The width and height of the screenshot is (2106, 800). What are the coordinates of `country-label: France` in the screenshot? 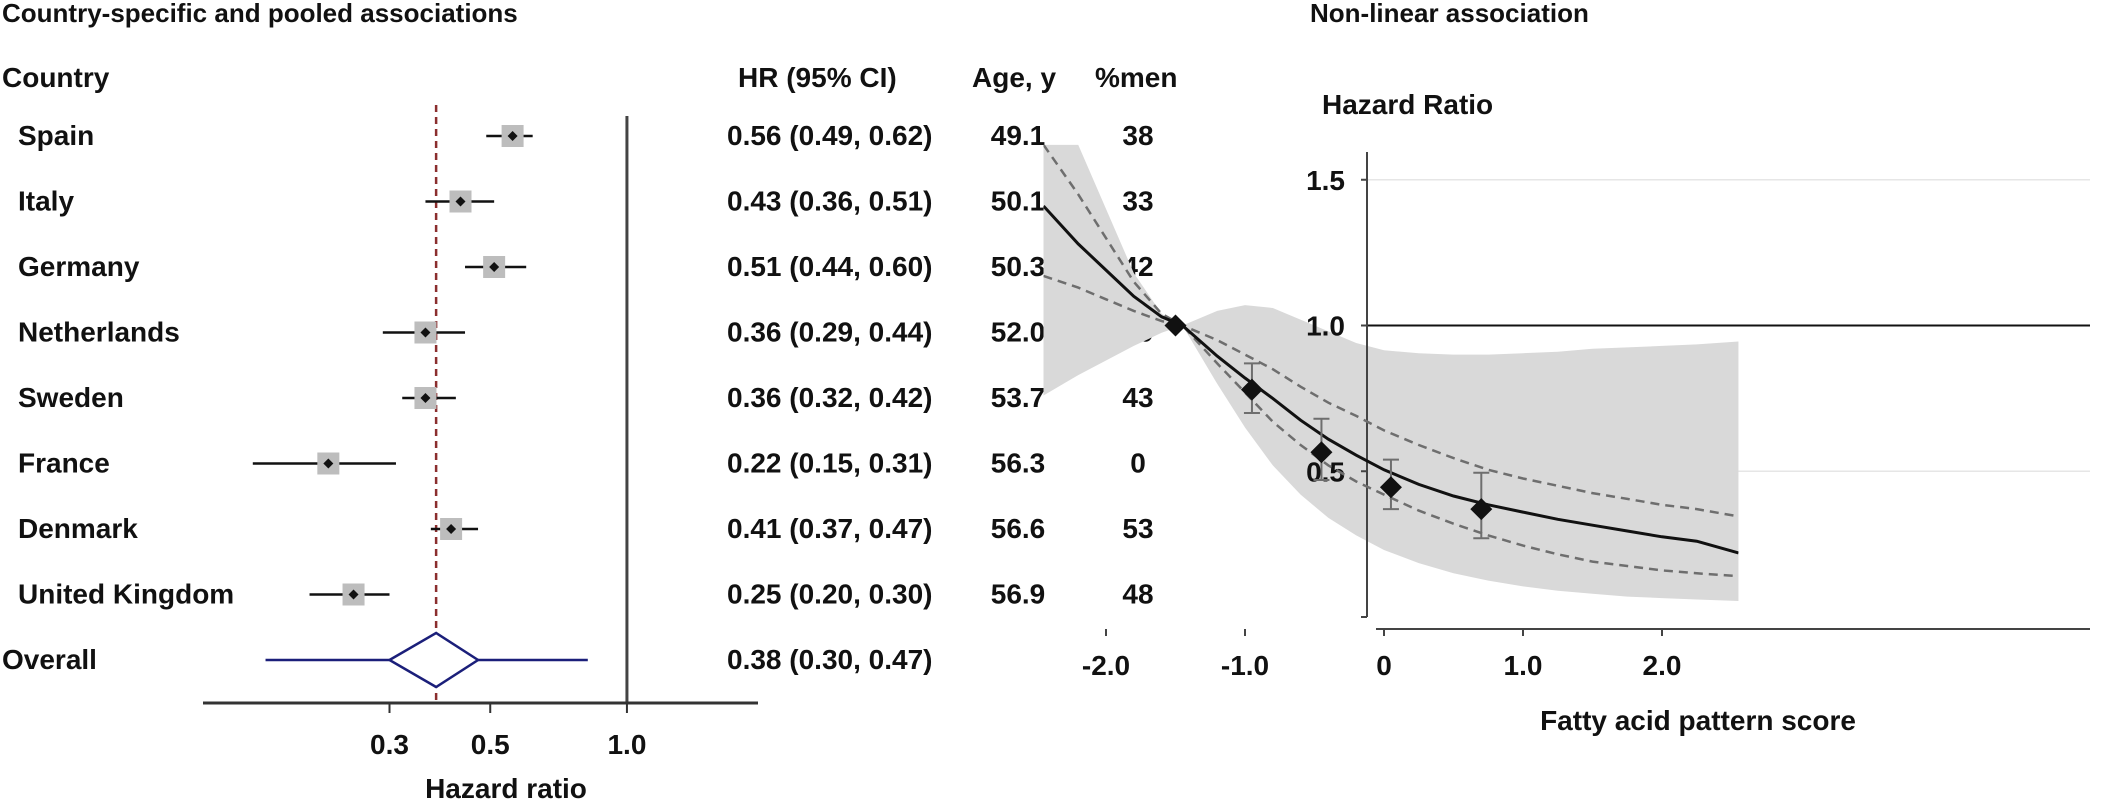 It's located at (64, 463).